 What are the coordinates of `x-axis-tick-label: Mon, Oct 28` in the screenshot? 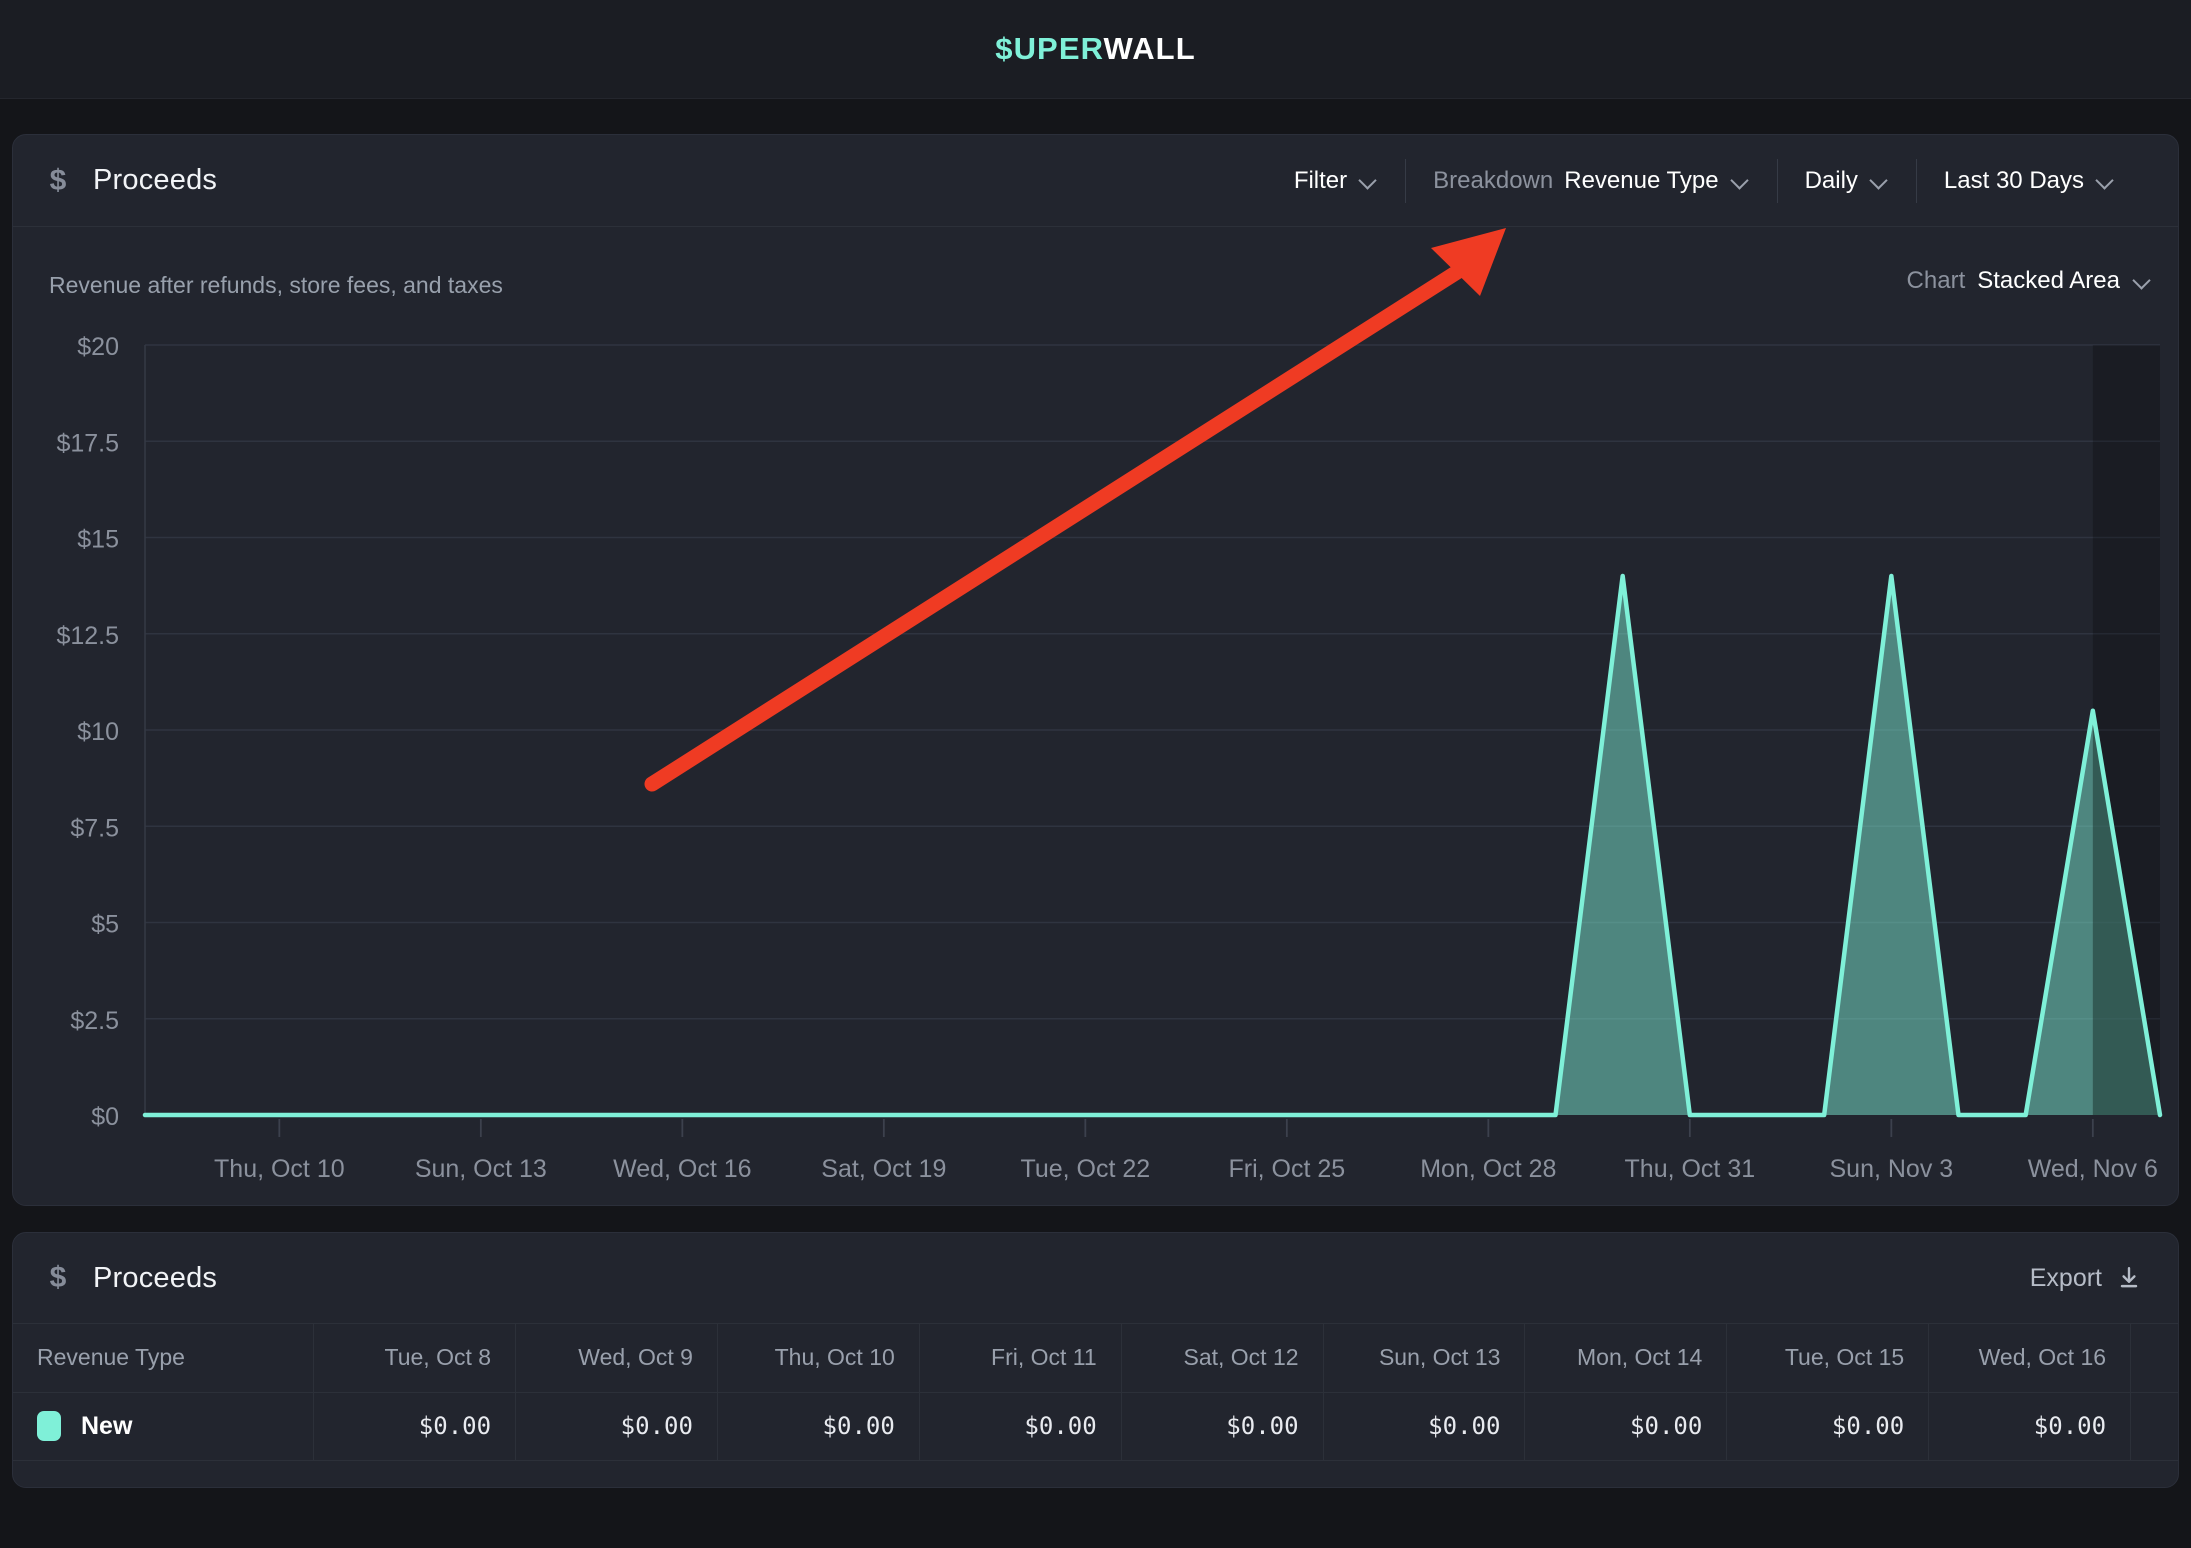 It's located at (1488, 1169).